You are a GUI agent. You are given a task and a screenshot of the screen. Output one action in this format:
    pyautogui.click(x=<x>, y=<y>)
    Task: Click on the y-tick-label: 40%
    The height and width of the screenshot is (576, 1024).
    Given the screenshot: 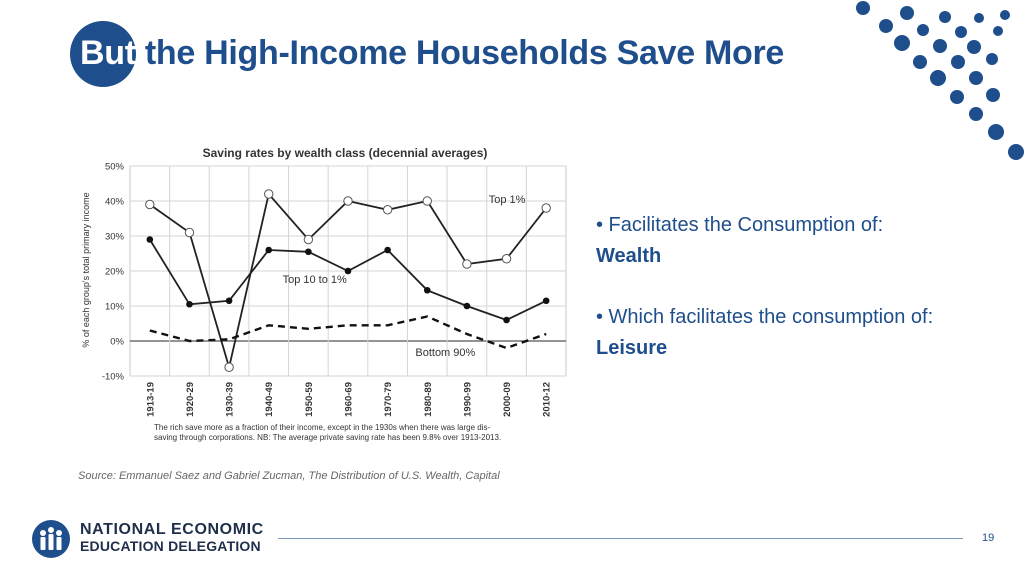 What is the action you would take?
    pyautogui.click(x=115, y=202)
    